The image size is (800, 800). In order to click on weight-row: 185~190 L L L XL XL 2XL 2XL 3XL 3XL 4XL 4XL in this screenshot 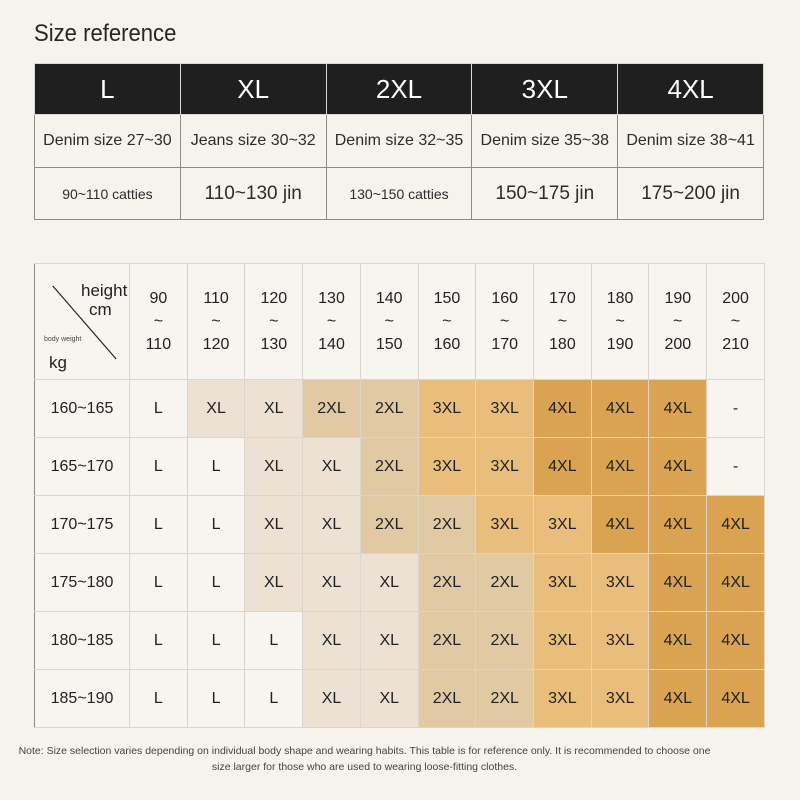, I will do `click(399, 698)`.